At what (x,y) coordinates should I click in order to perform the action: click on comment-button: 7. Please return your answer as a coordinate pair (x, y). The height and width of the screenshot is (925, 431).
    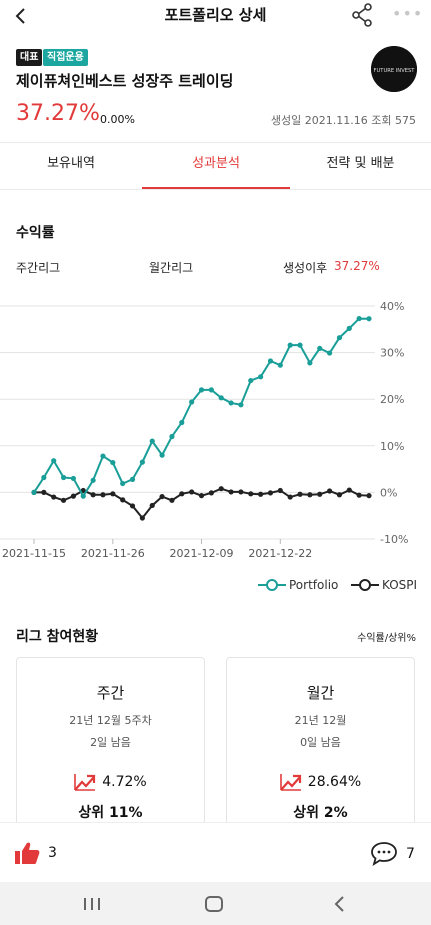
    Looking at the image, I should click on (392, 854).